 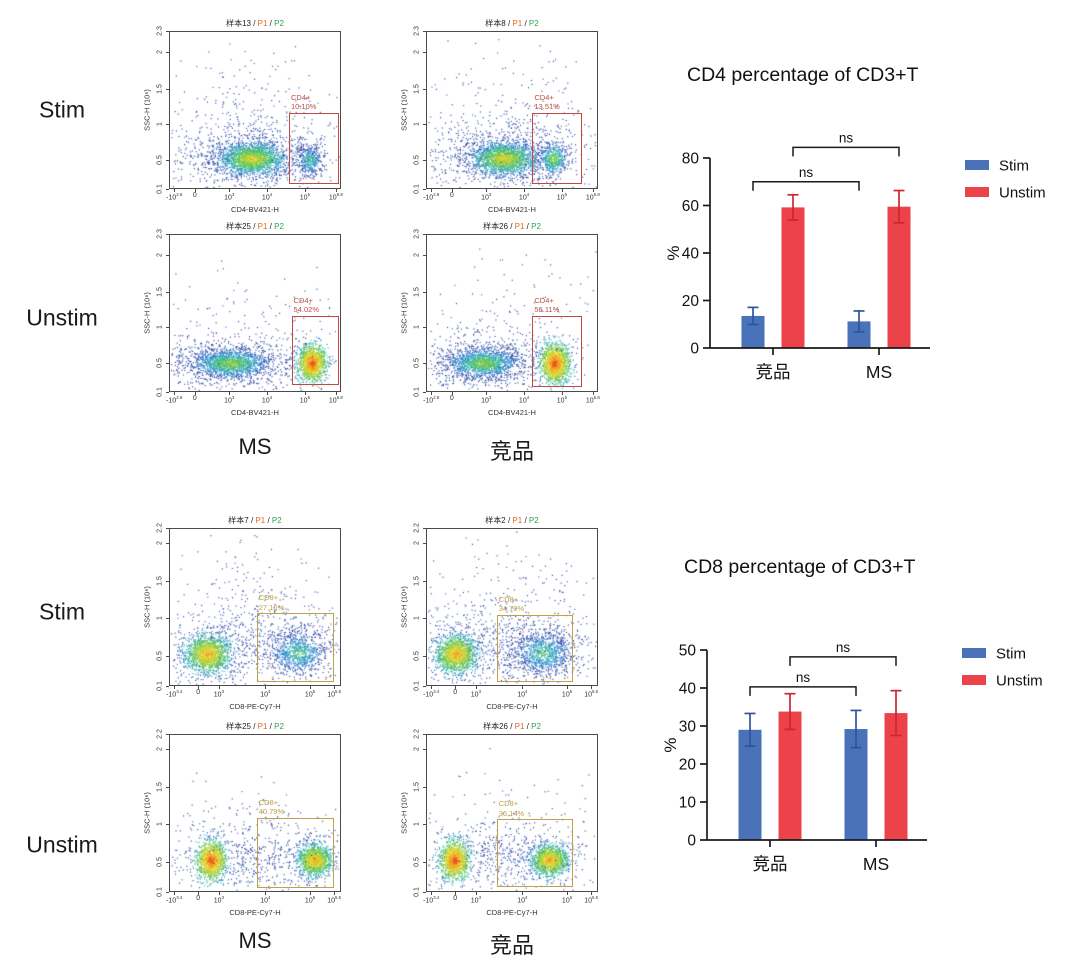 I want to click on y-tick-label: 0.1, so click(x=417, y=892).